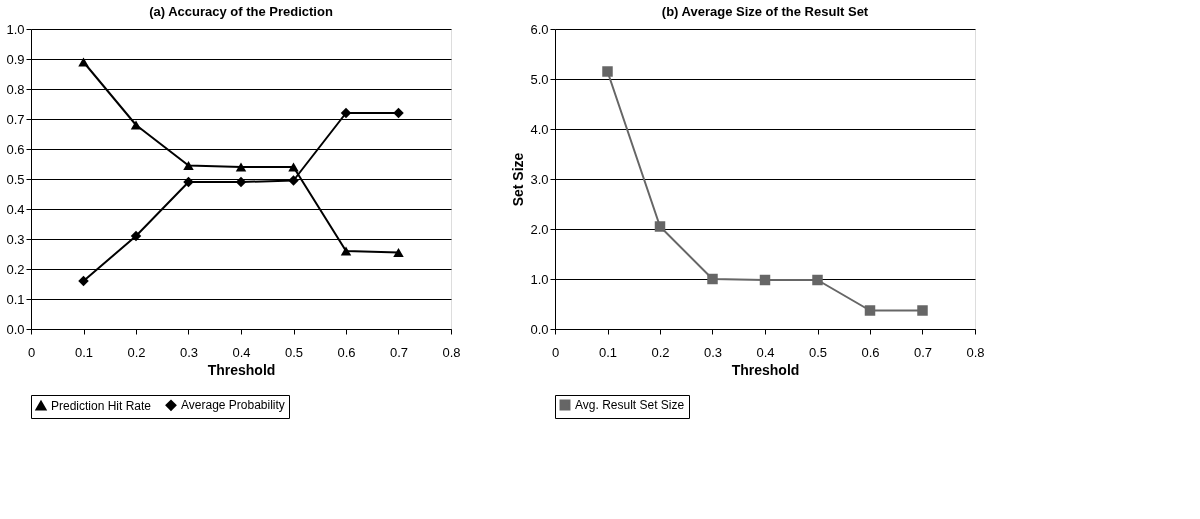 The image size is (1200, 519). Describe the element at coordinates (15, 149) in the screenshot. I see `y-tick-label: 0.6` at that location.